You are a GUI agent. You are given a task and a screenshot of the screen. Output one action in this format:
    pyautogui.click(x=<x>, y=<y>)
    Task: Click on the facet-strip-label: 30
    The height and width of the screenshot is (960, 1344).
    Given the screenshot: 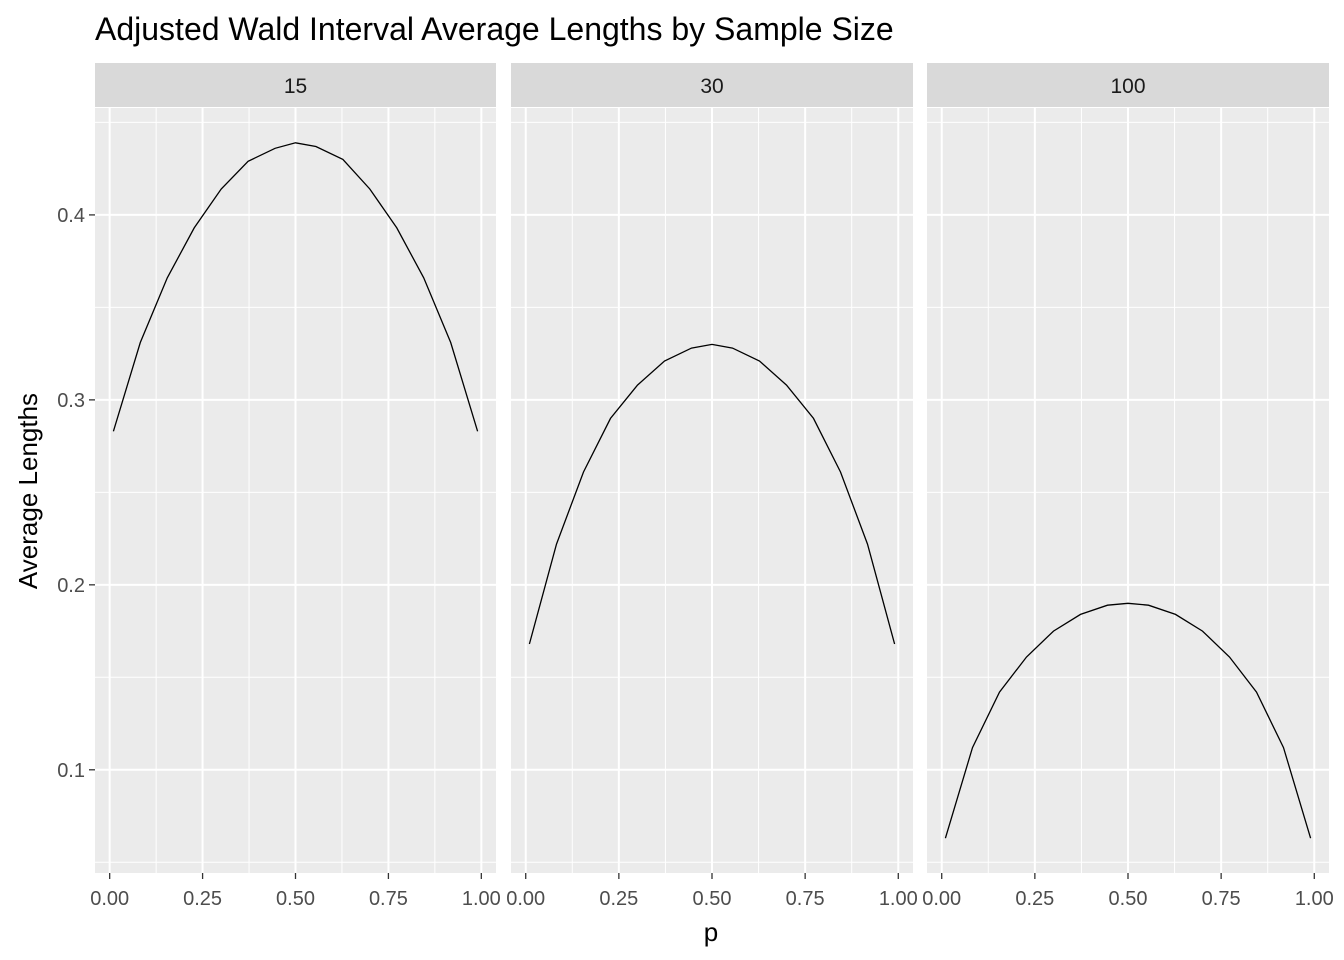 What is the action you would take?
    pyautogui.click(x=711, y=86)
    